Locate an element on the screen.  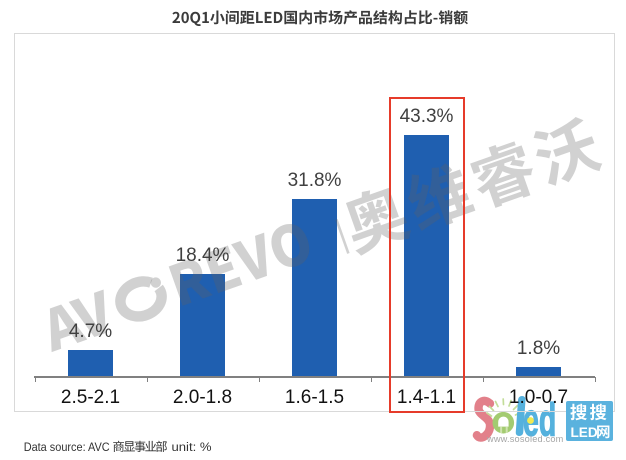
svg-text: www.sosoled.com is located at coordinates (525, 439).